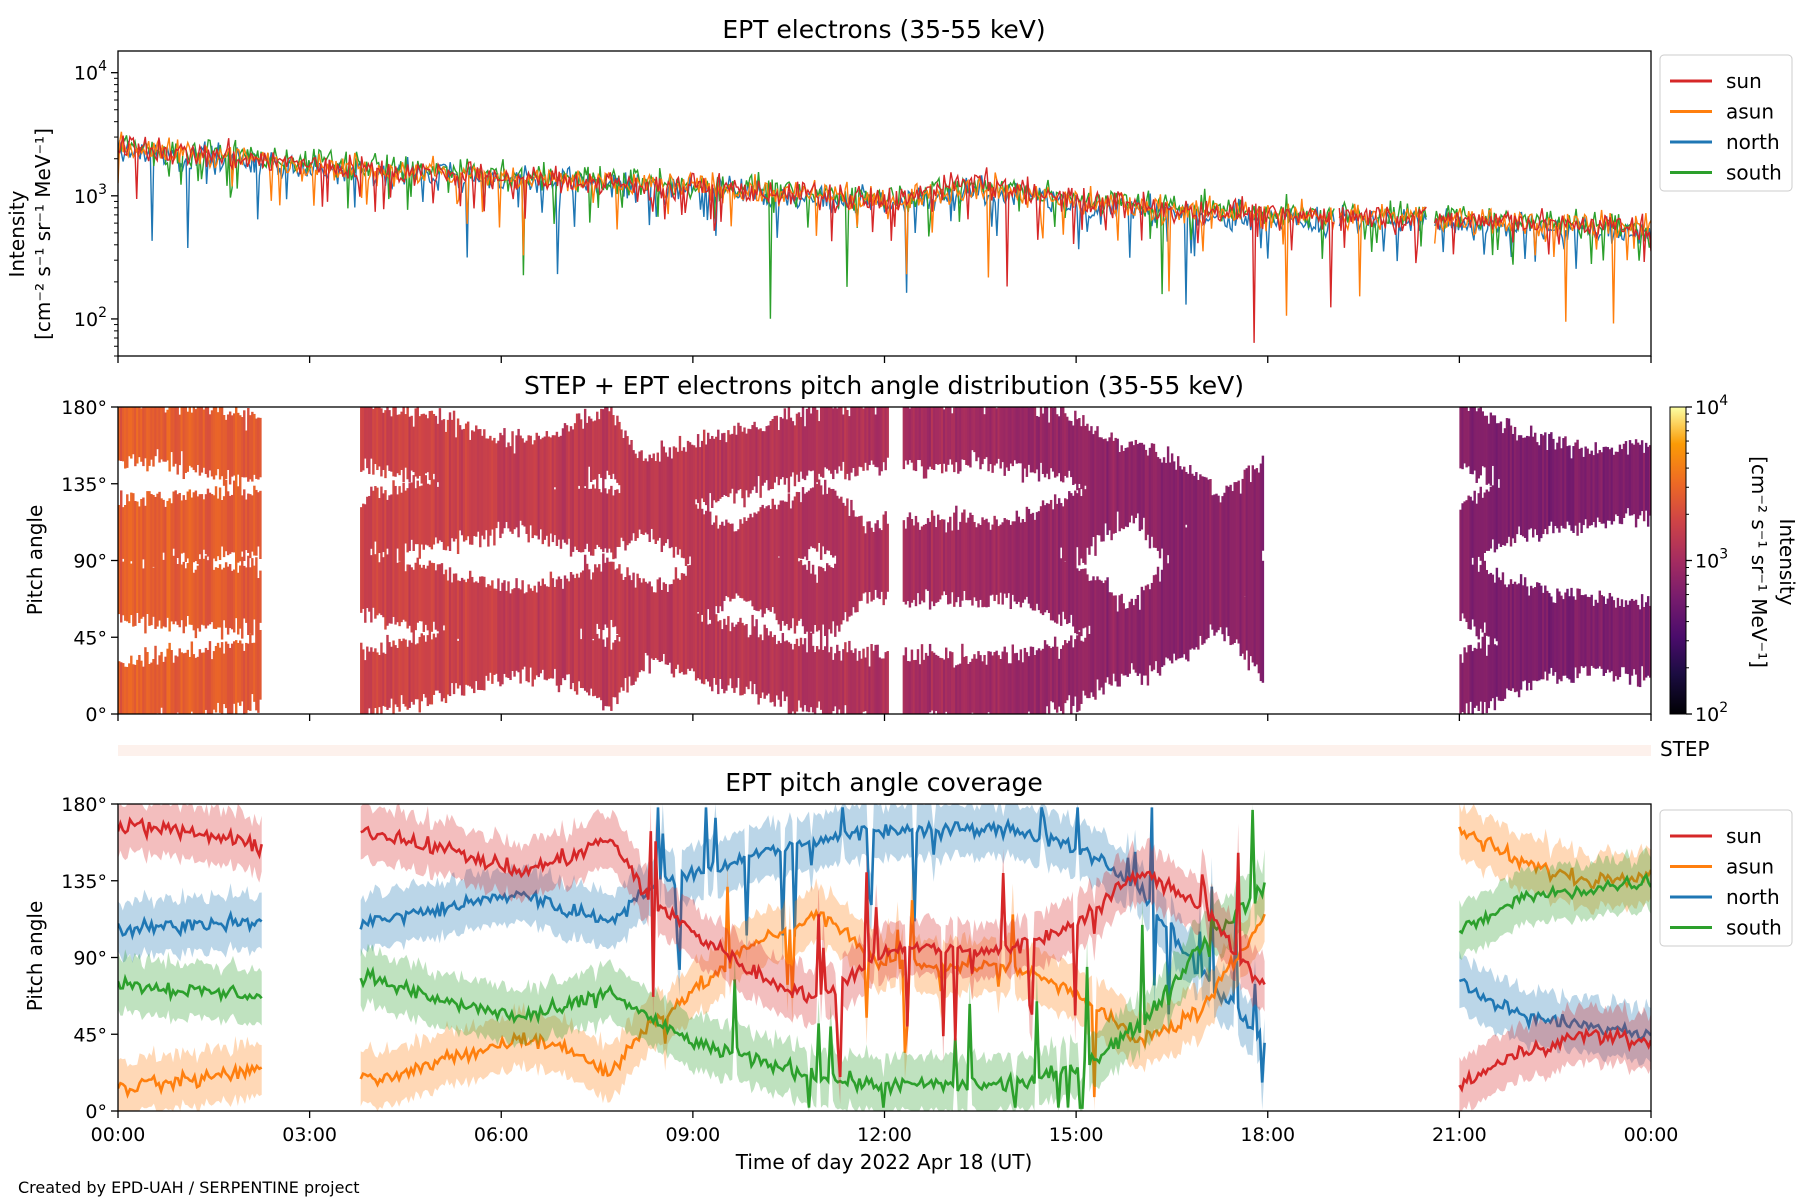  What do you see at coordinates (1555, 903) in the screenshot?
I see `coverage-band-south` at bounding box center [1555, 903].